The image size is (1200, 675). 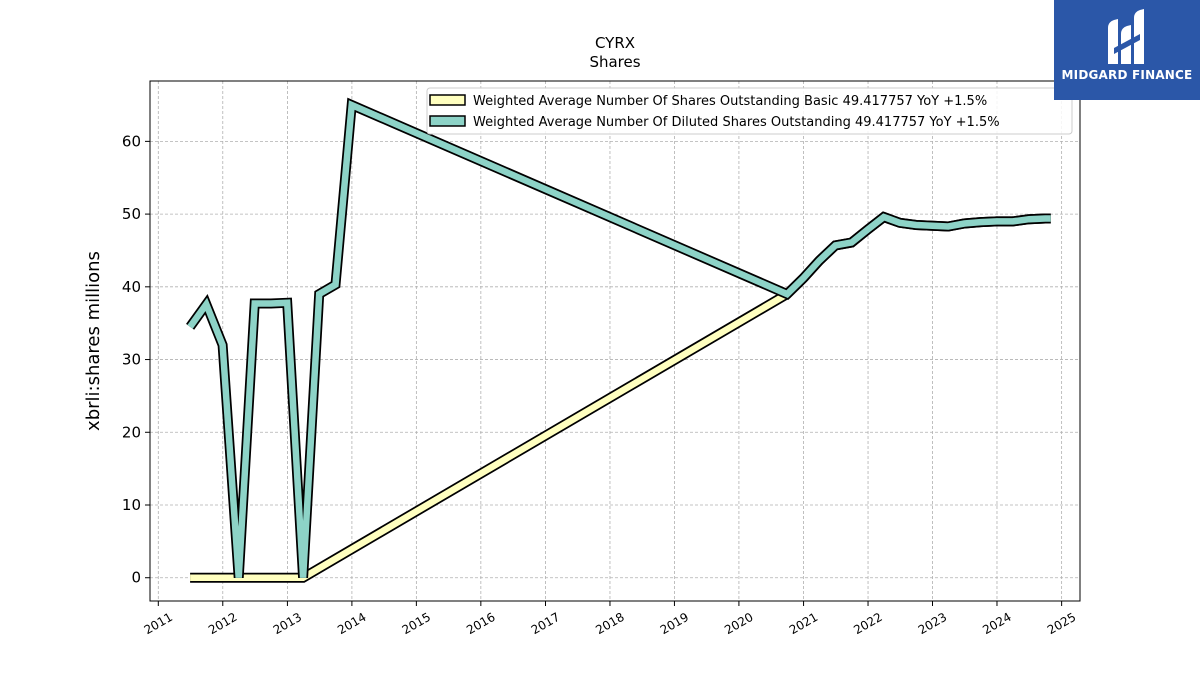 I want to click on brand-logo: MIDGARD FINANCE, so click(x=1127, y=50).